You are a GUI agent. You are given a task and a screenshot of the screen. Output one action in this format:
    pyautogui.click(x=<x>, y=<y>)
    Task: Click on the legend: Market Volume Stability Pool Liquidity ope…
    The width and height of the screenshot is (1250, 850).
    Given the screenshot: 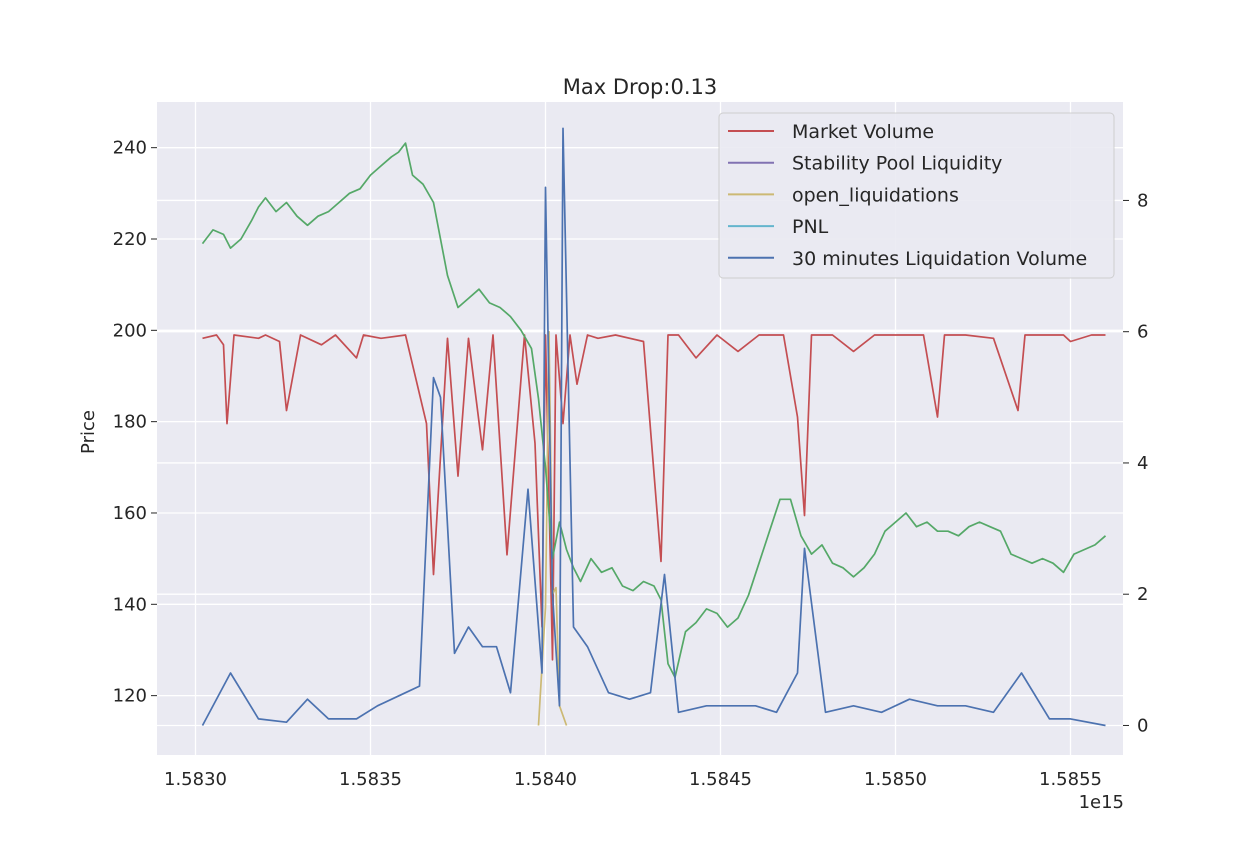 What is the action you would take?
    pyautogui.click(x=916, y=195)
    